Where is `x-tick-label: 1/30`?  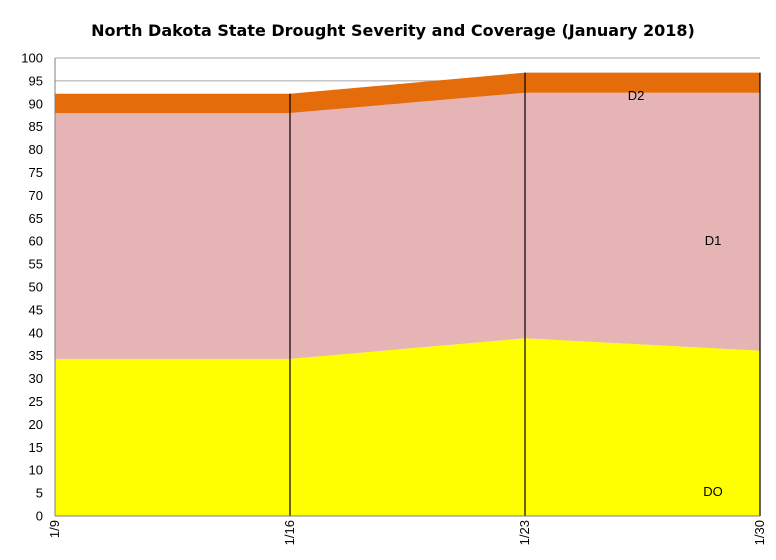 x-tick-label: 1/30 is located at coordinates (759, 532).